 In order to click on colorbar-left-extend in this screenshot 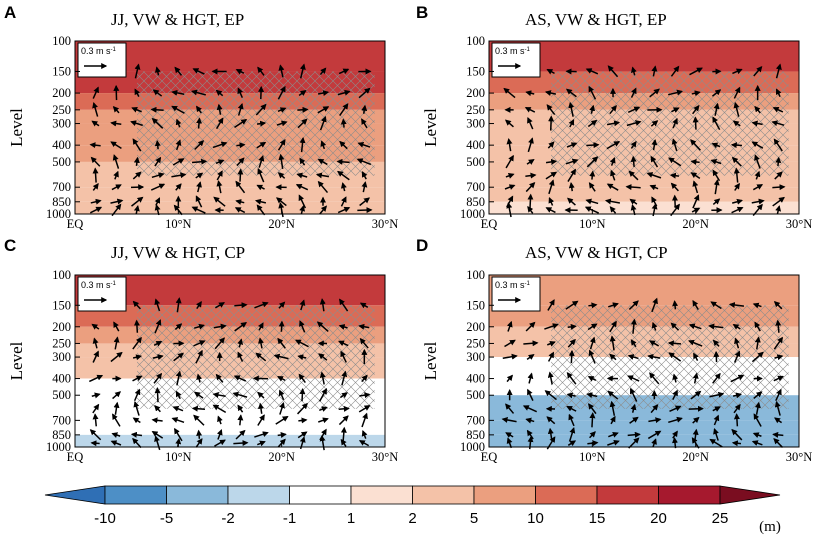, I will do `click(75, 495)`.